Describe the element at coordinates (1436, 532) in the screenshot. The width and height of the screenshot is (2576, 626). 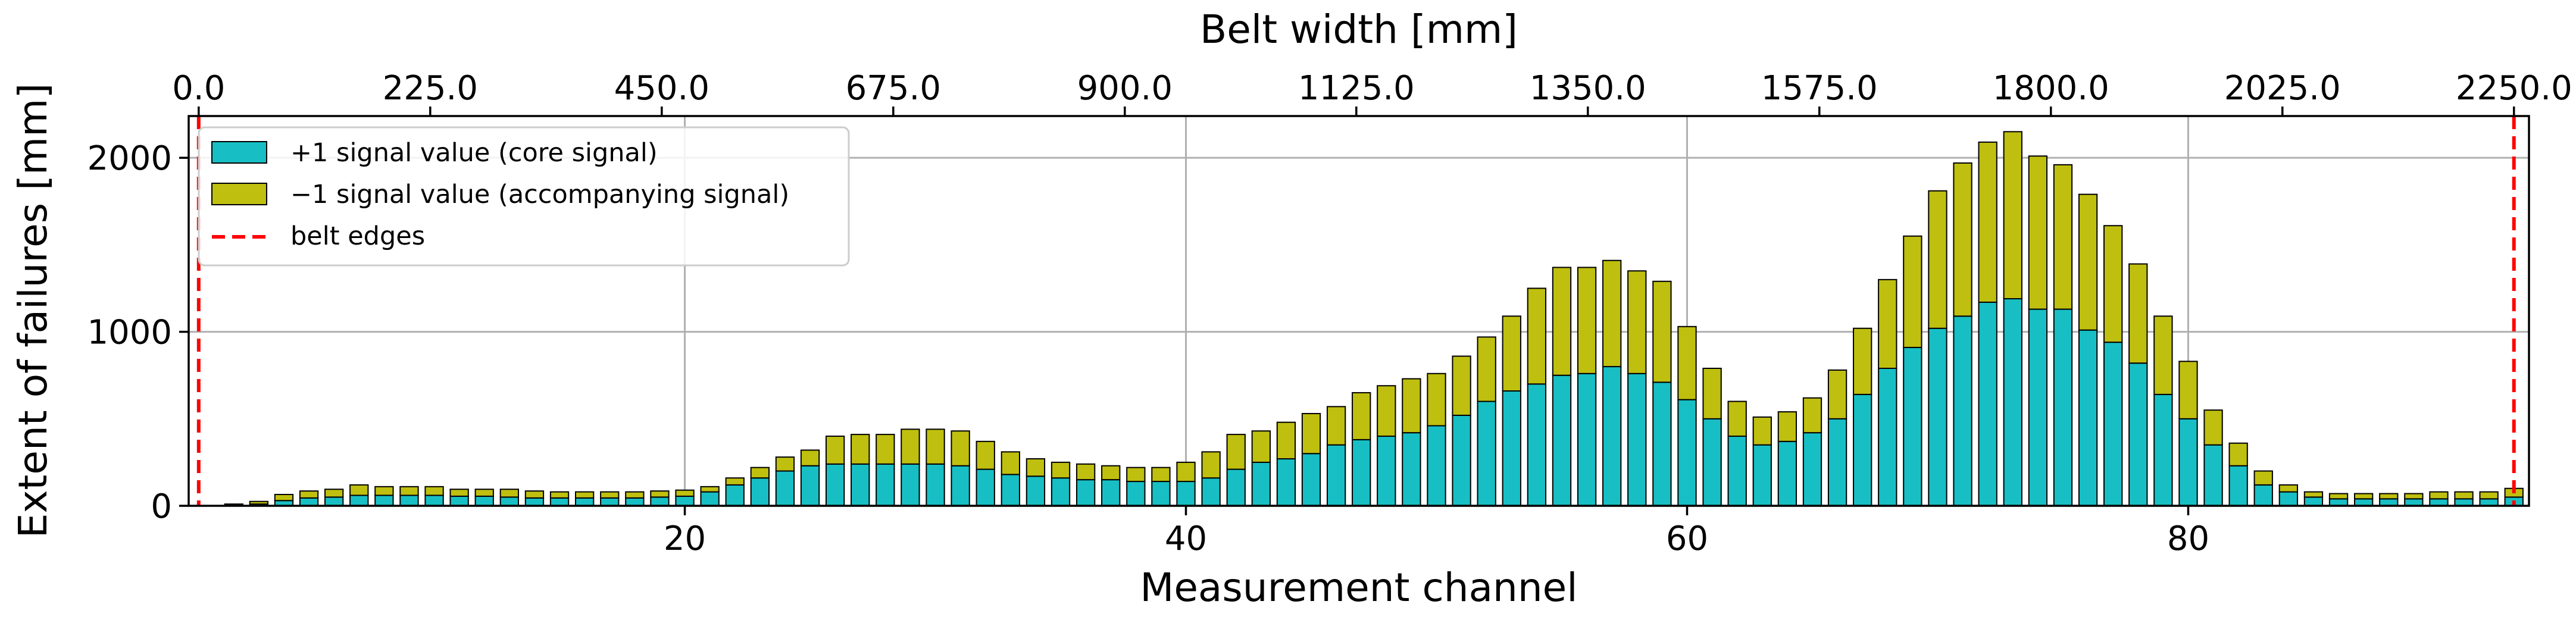
I see `x-axis: 20 40 60 80` at that location.